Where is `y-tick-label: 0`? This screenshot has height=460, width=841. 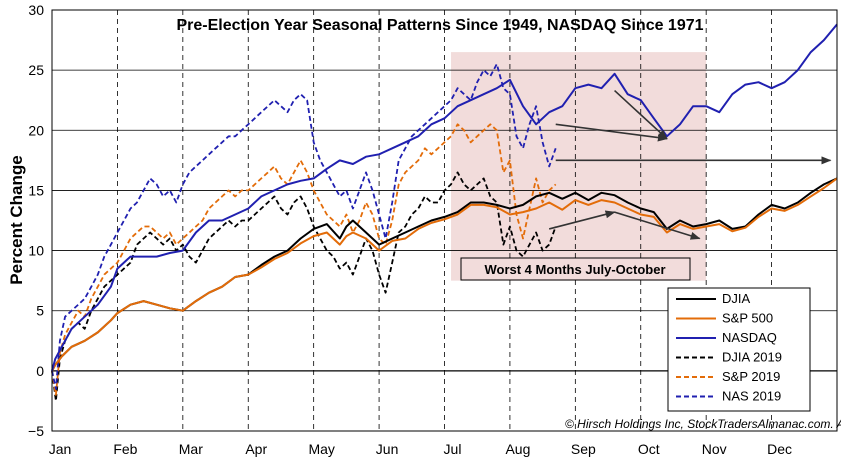 y-tick-label: 0 is located at coordinates (40, 371).